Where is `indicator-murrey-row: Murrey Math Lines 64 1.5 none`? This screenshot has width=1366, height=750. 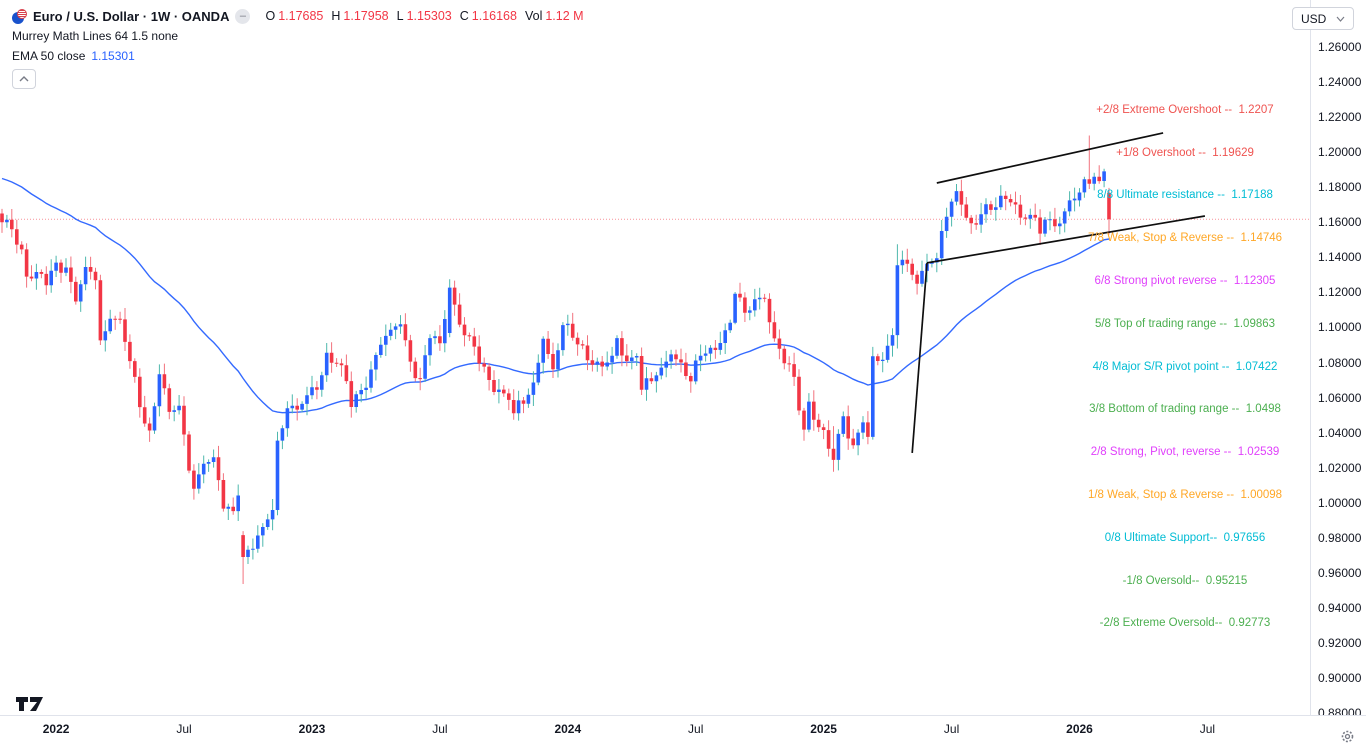
indicator-murrey-row: Murrey Math Lines 64 1.5 none is located at coordinates (298, 36).